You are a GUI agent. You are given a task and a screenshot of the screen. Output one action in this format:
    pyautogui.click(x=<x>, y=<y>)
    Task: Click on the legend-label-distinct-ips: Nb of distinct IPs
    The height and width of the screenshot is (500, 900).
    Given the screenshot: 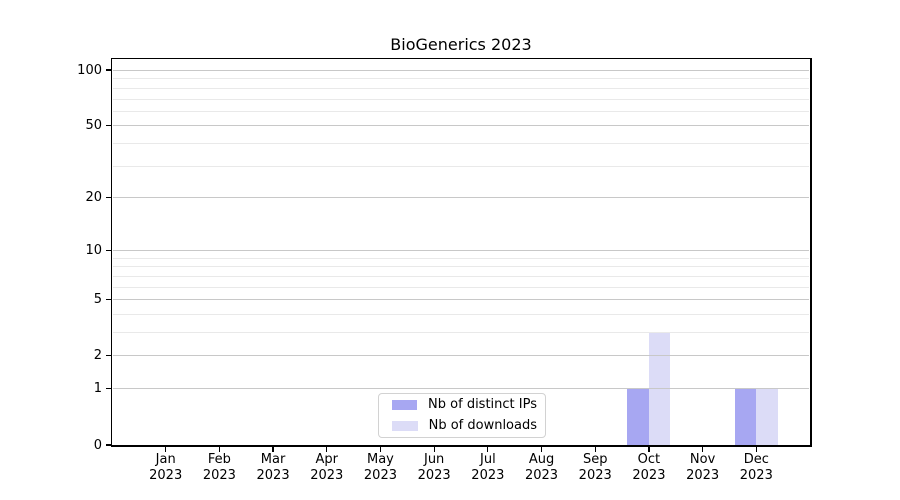 What is the action you would take?
    pyautogui.click(x=482, y=404)
    